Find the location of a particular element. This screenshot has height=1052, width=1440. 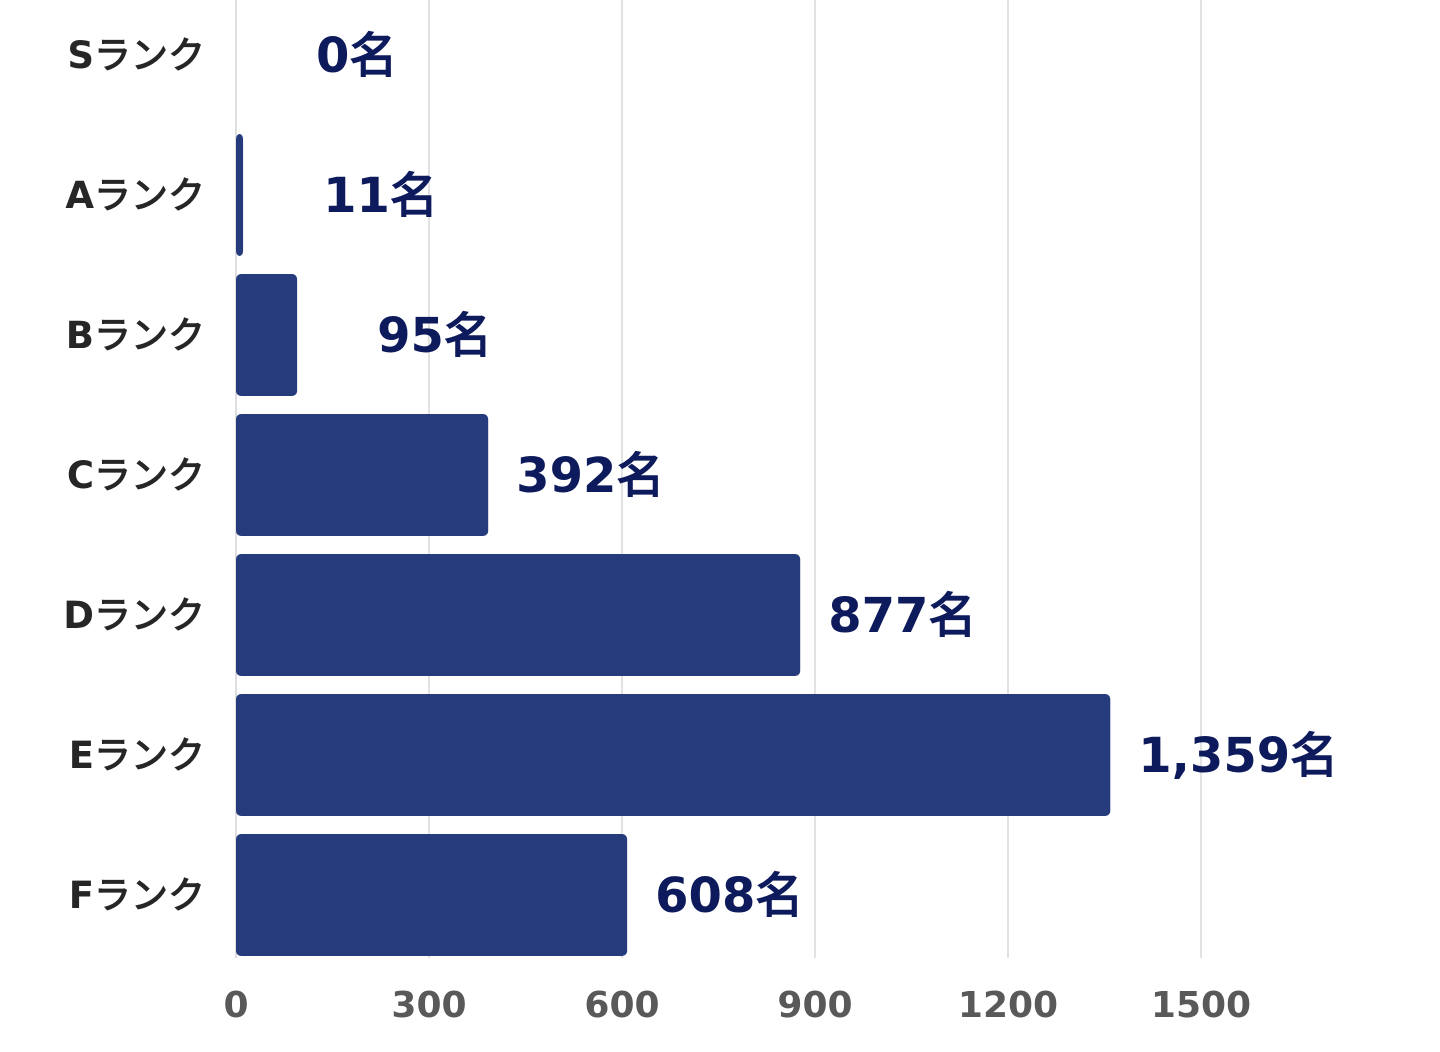

category-label: Cランク is located at coordinates (136, 475).